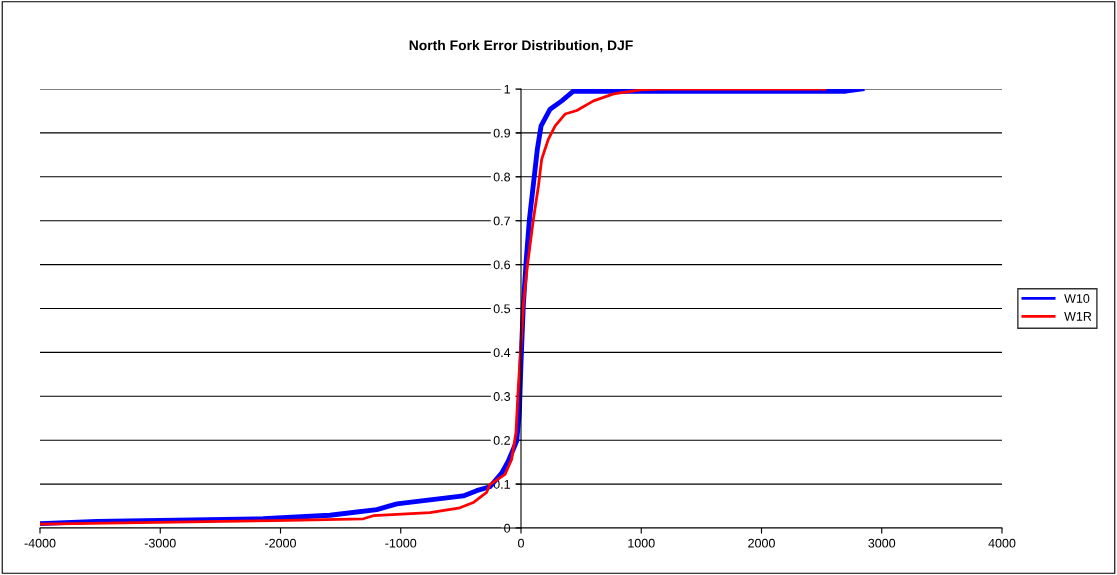  Describe the element at coordinates (501, 133) in the screenshot. I see `y-tick-label: 0.9` at that location.